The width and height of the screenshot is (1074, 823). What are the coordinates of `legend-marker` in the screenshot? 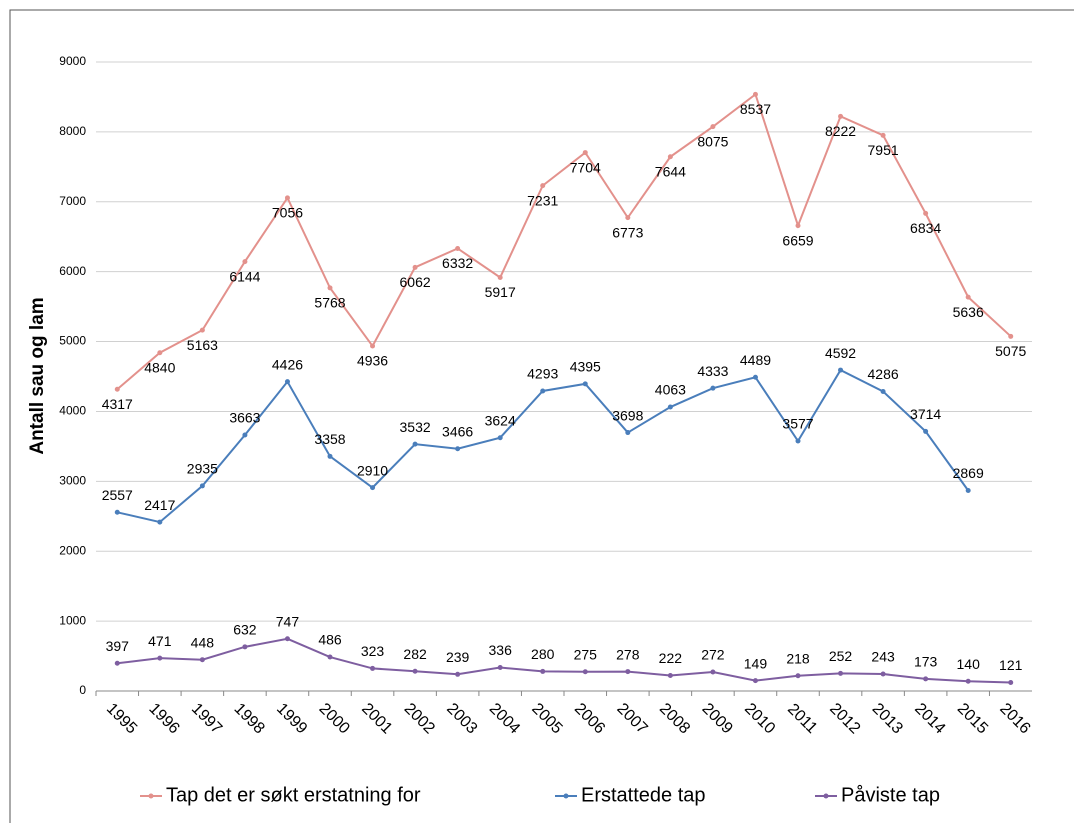 It's located at (566, 796).